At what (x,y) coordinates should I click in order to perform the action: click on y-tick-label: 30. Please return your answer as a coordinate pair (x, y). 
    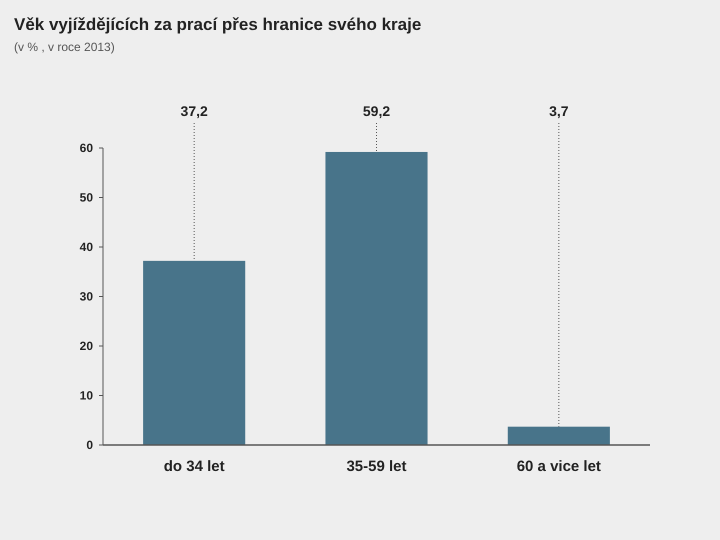
    Looking at the image, I should click on (87, 297).